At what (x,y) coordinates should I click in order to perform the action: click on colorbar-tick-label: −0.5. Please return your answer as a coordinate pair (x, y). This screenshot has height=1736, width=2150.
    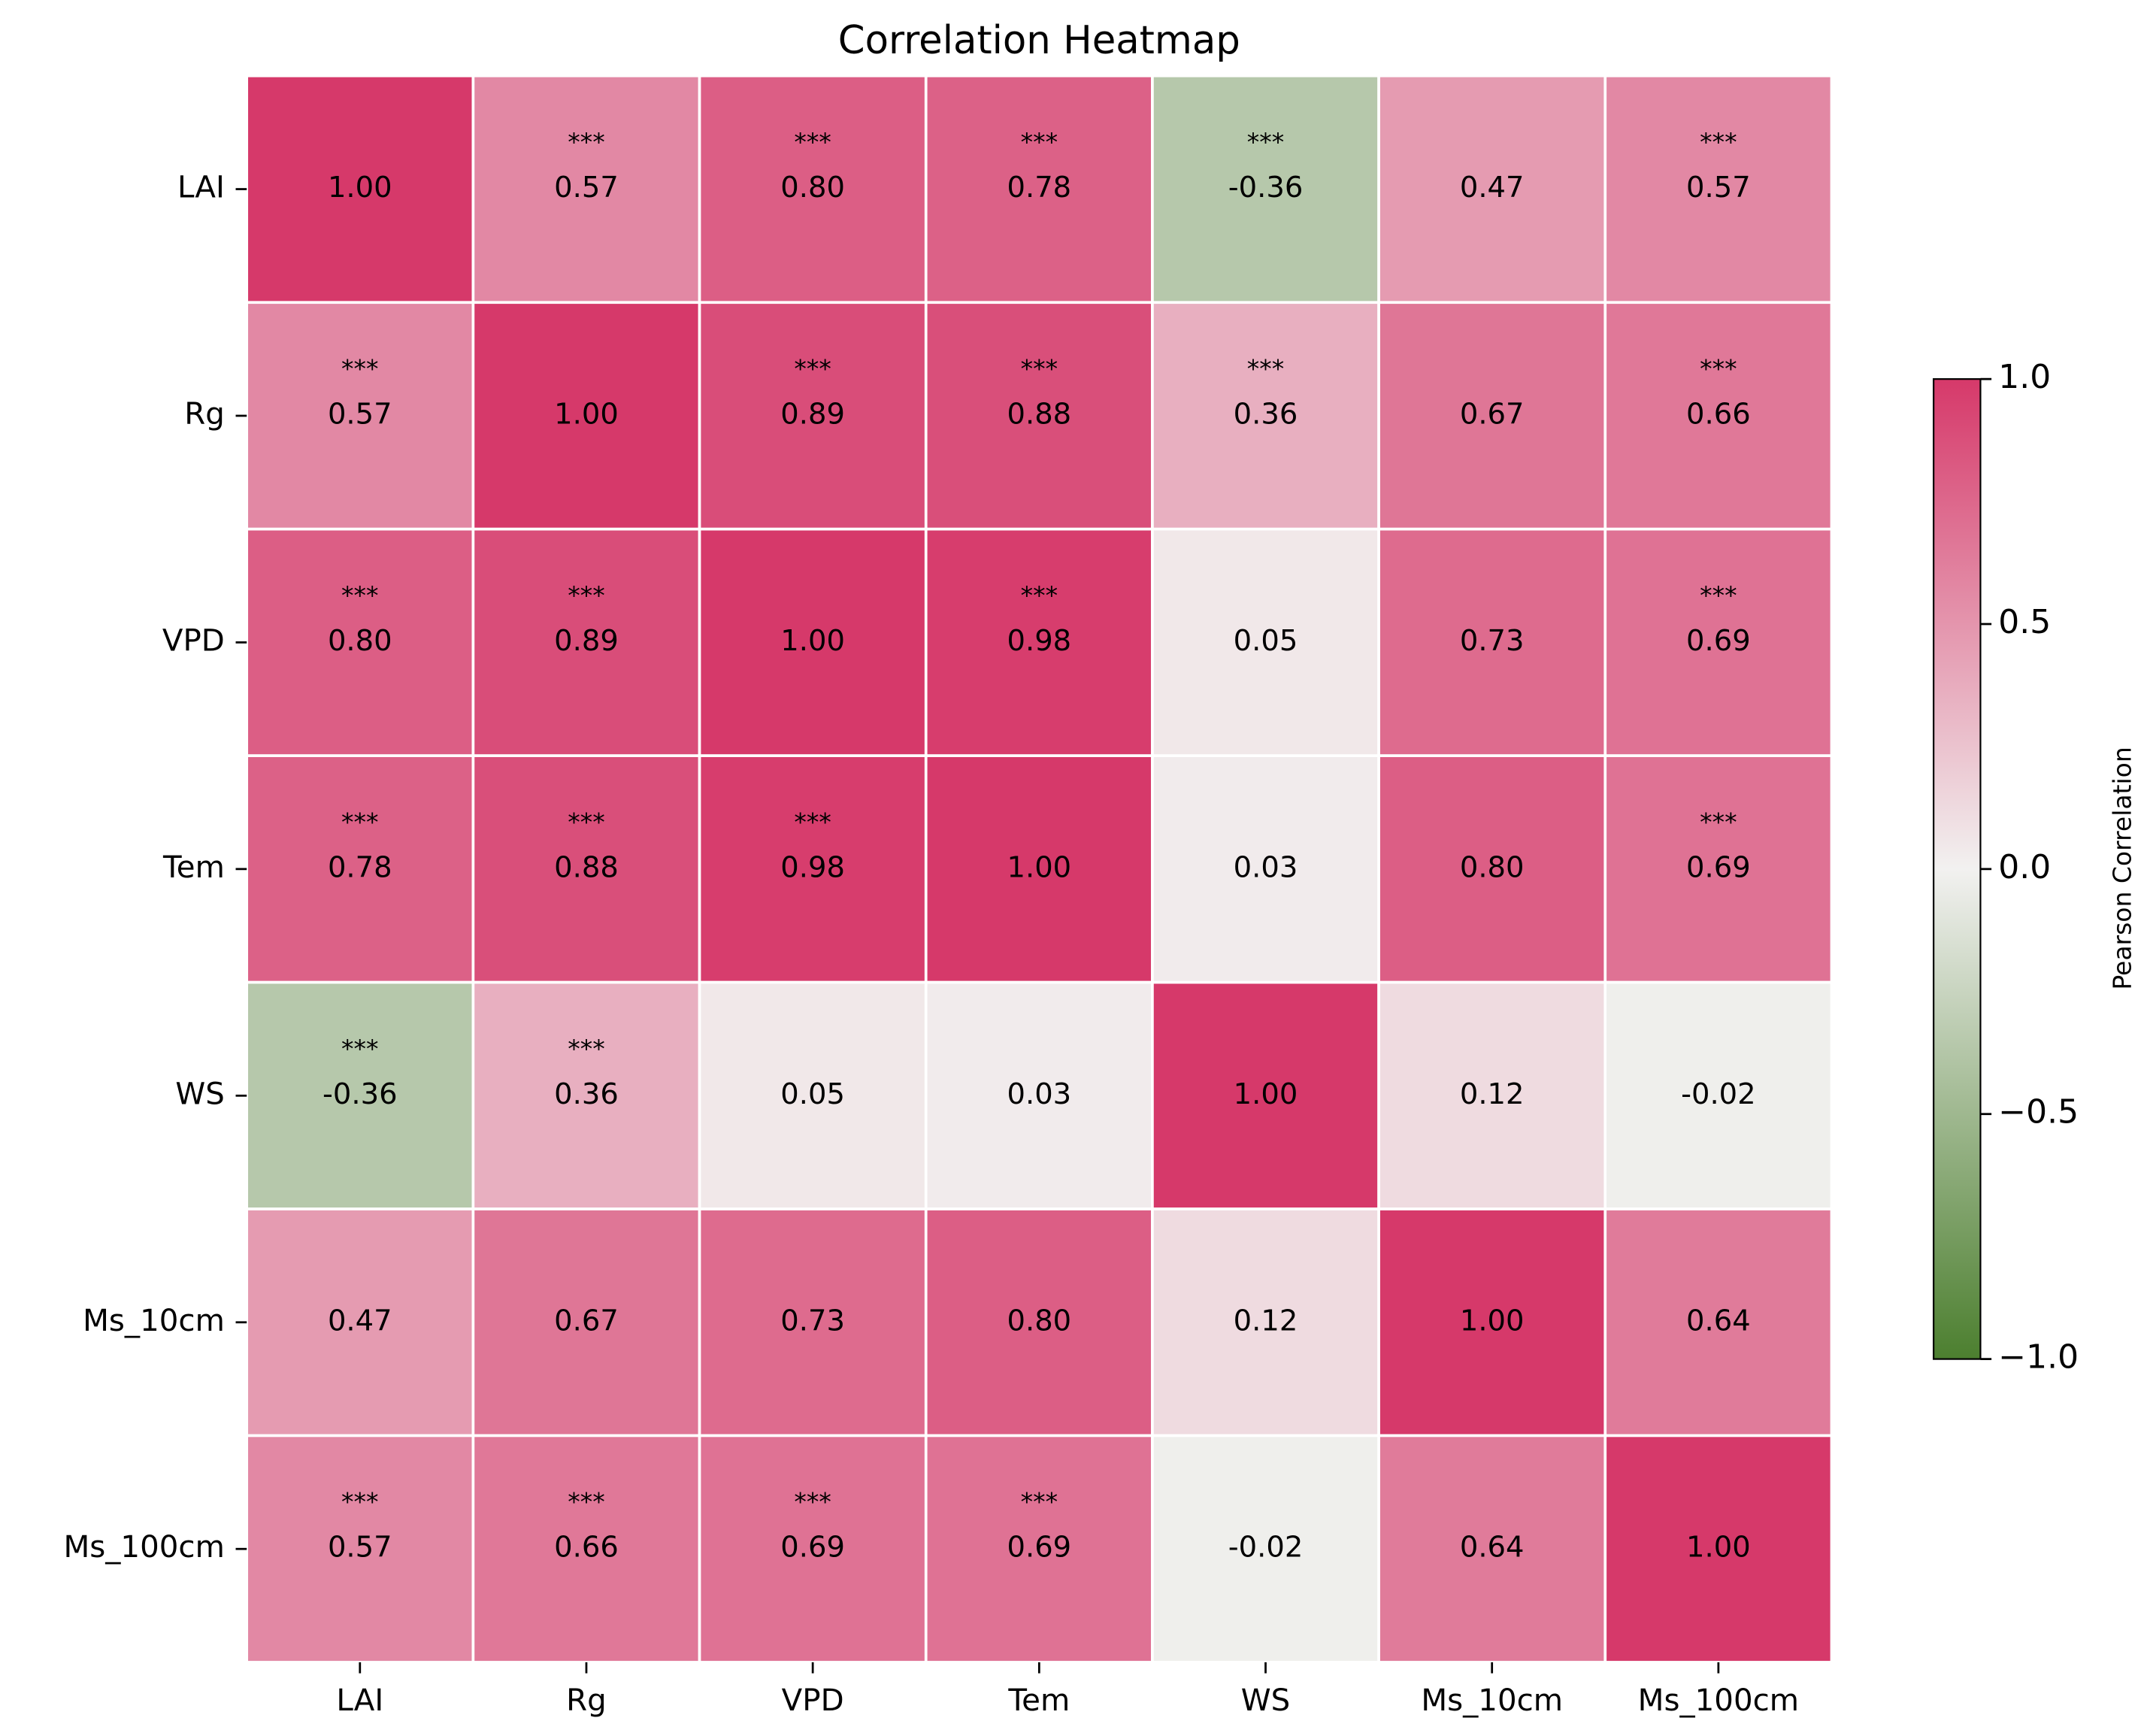
    Looking at the image, I should click on (2038, 1112).